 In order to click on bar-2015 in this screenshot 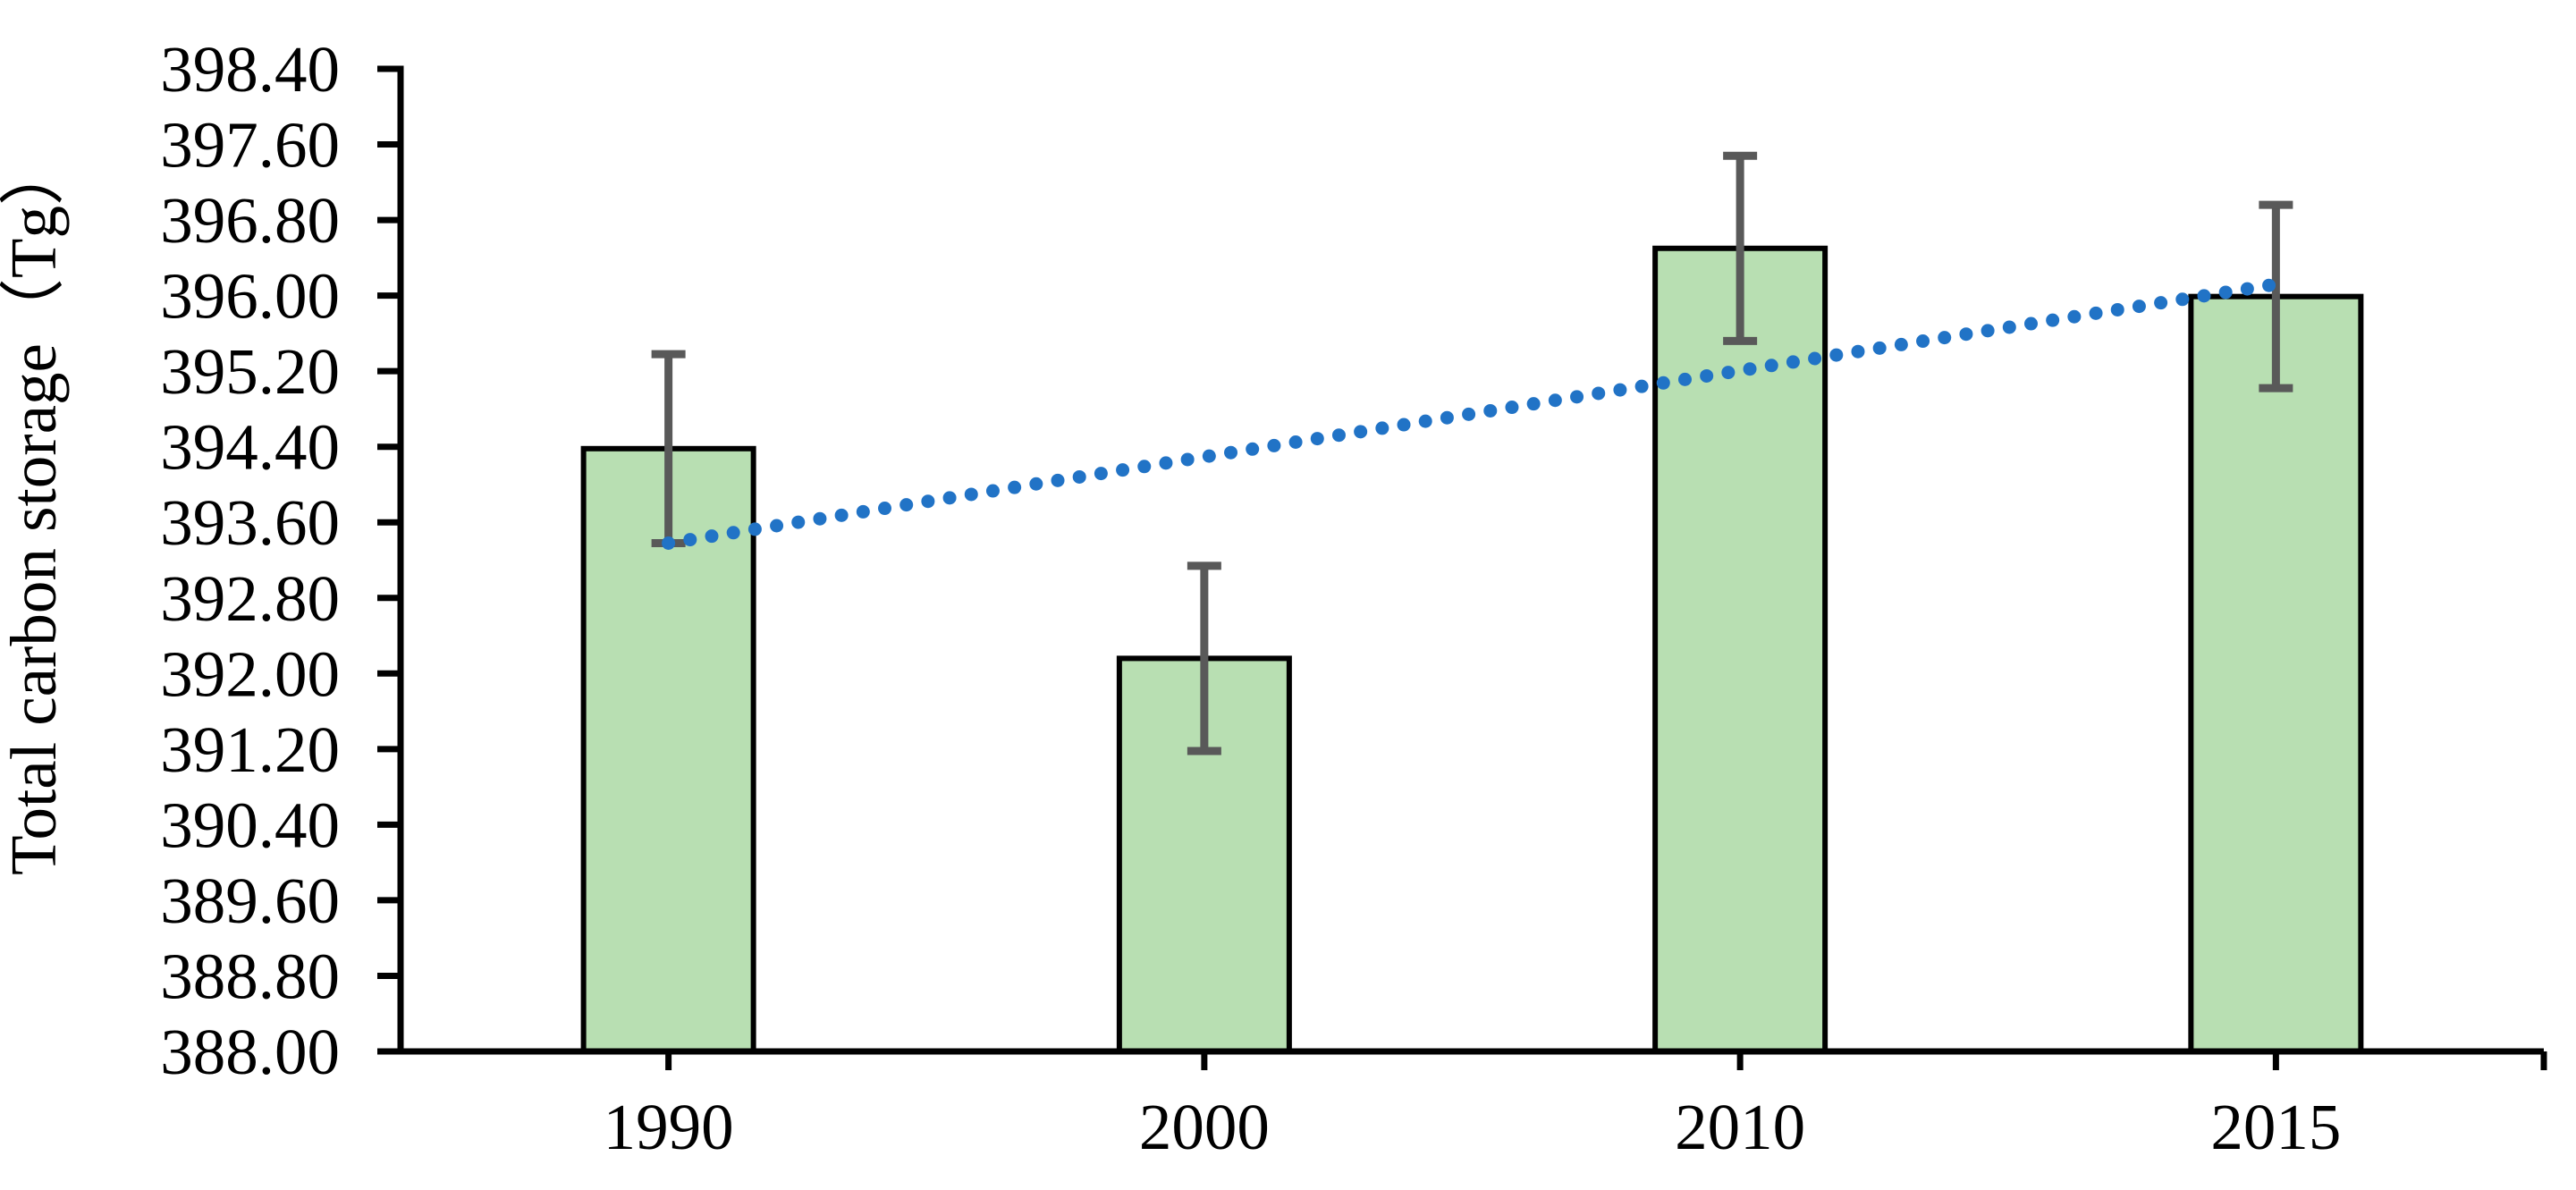, I will do `click(2276, 673)`.